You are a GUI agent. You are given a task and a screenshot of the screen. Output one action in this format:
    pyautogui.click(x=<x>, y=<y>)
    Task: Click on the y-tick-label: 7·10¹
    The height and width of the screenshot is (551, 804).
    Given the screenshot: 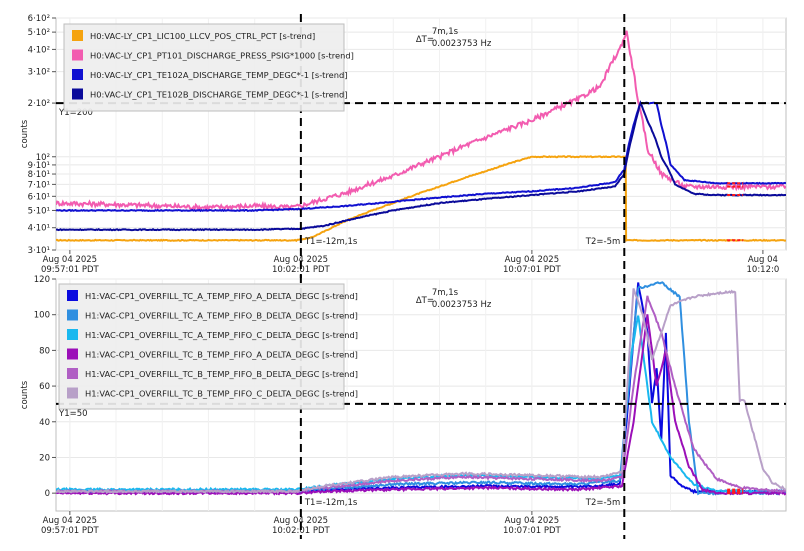 What is the action you would take?
    pyautogui.click(x=39, y=185)
    